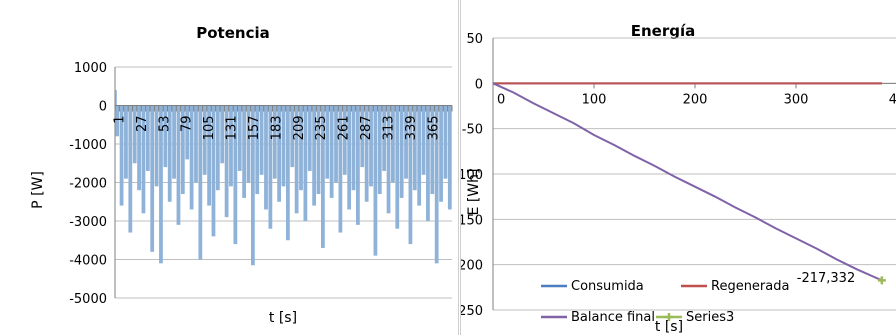  What do you see at coordinates (103, 107) in the screenshot?
I see `potencia-y-tick-label: 0` at bounding box center [103, 107].